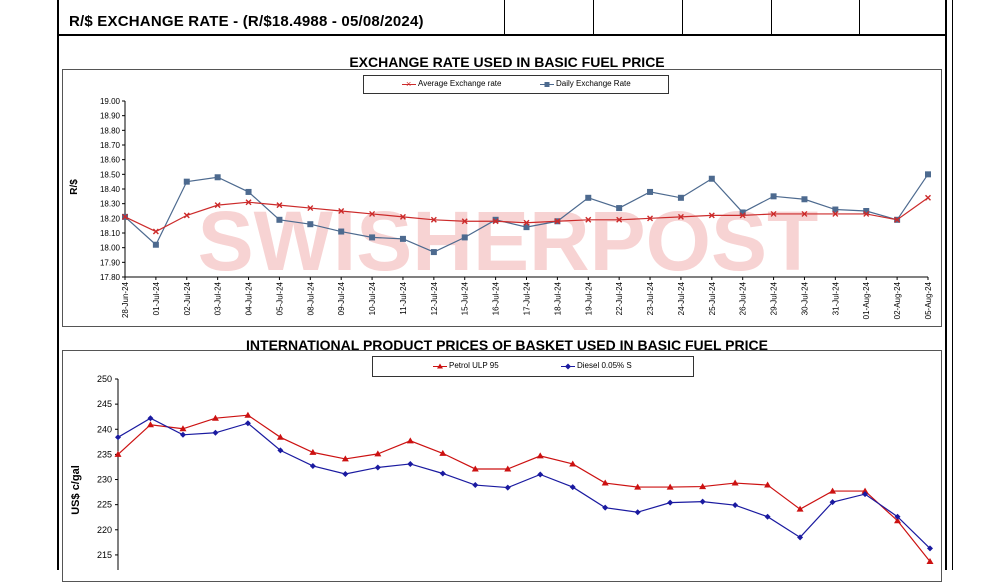  What do you see at coordinates (110, 204) in the screenshot?
I see `chart1-y-tick-label: 18.30` at bounding box center [110, 204].